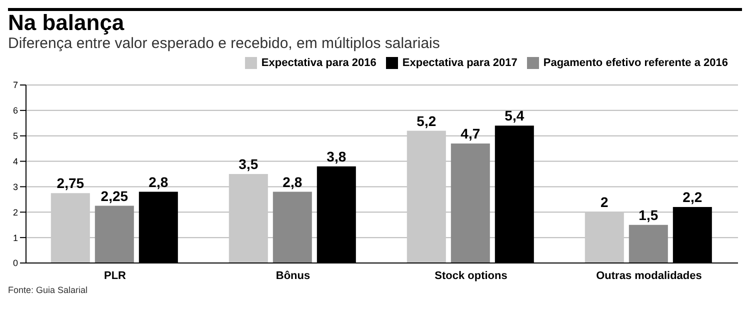  I want to click on data-label: 5,4, so click(514, 116).